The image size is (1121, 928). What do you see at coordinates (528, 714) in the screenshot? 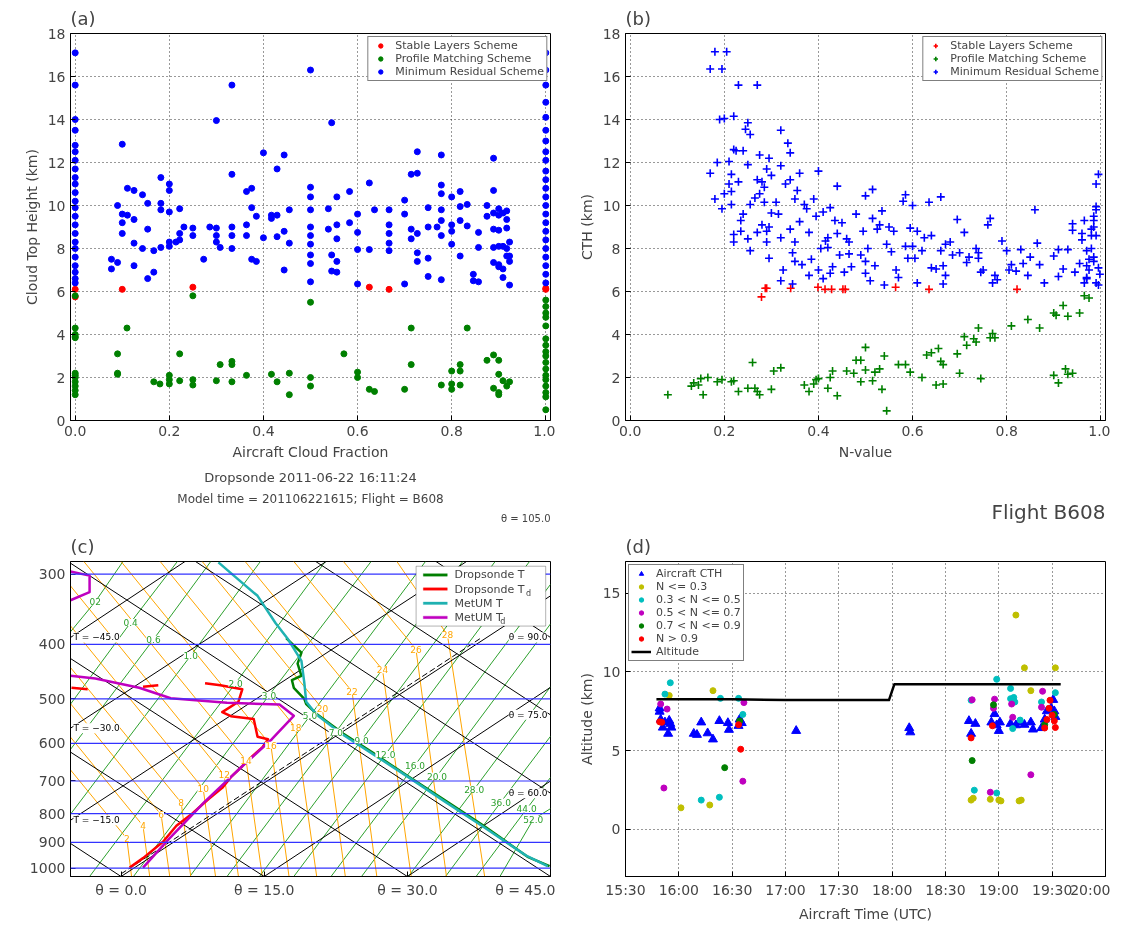
I see `annotation: θ = 75.0` at bounding box center [528, 714].